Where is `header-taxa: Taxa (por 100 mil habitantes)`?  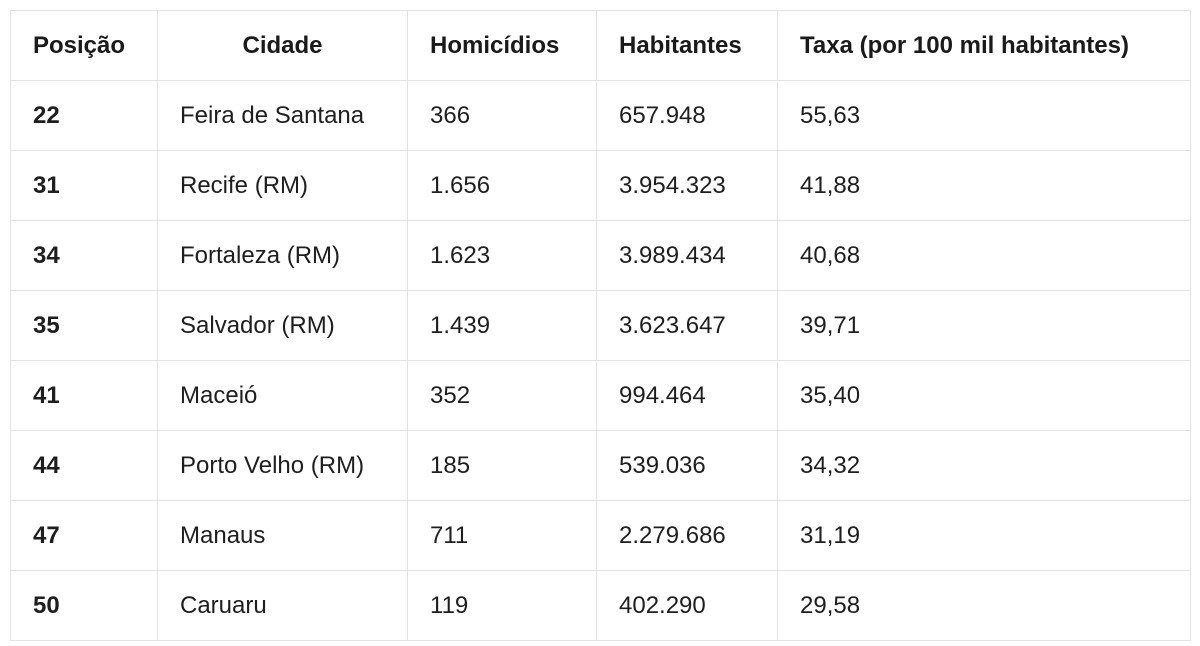
header-taxa: Taxa (por 100 mil habitantes) is located at coordinates (984, 45).